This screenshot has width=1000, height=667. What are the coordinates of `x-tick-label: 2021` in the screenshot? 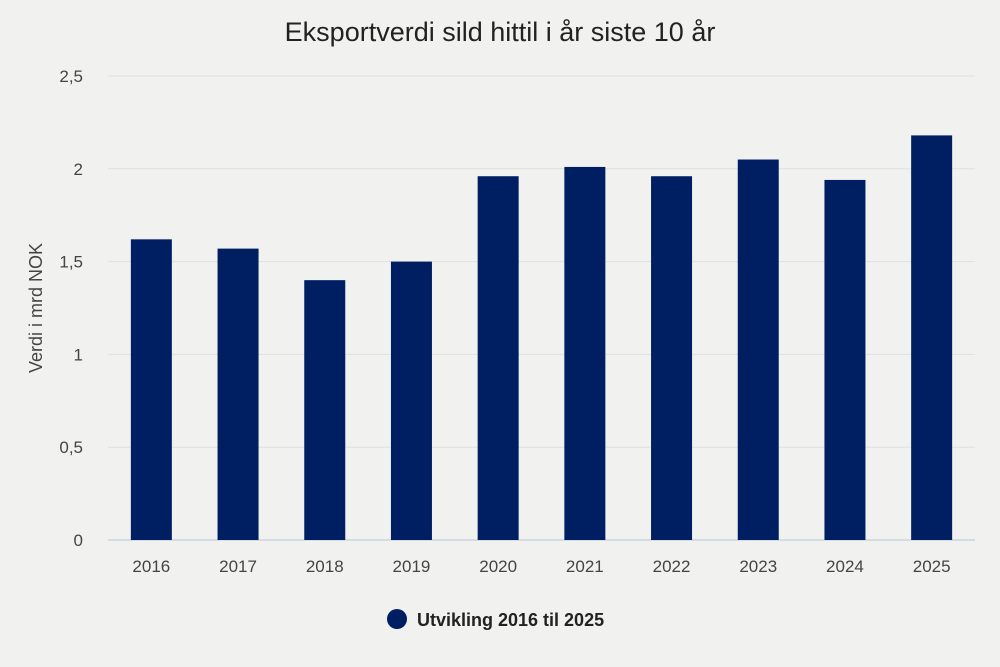 It's located at (585, 566).